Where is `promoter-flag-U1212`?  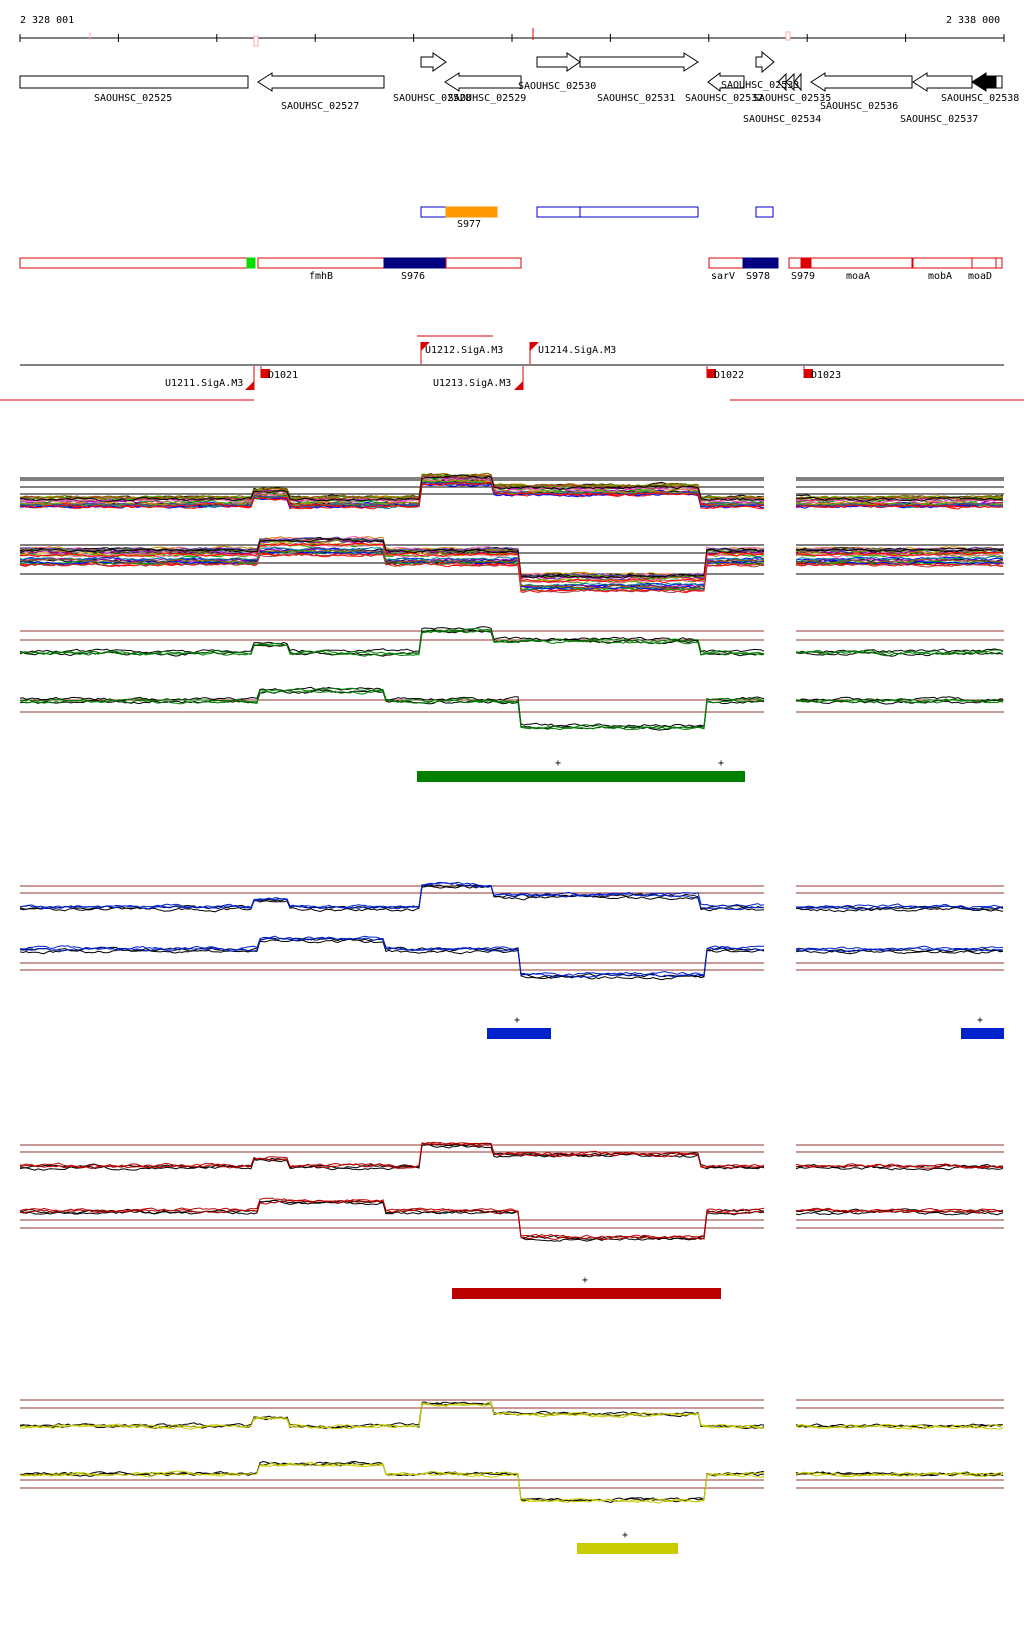
promoter-flag-U1212 is located at coordinates (425, 346).